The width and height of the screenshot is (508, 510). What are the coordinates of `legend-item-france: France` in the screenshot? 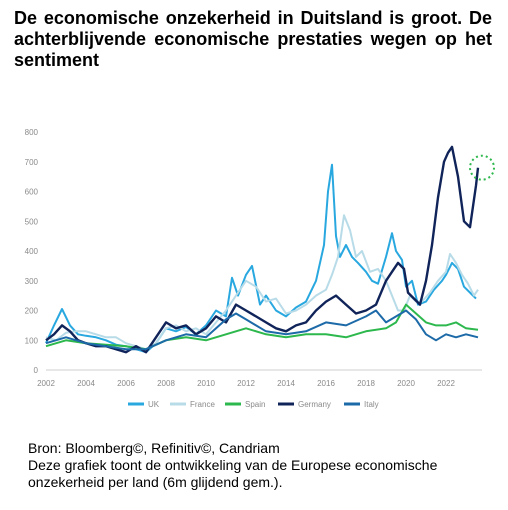 It's located at (192, 404).